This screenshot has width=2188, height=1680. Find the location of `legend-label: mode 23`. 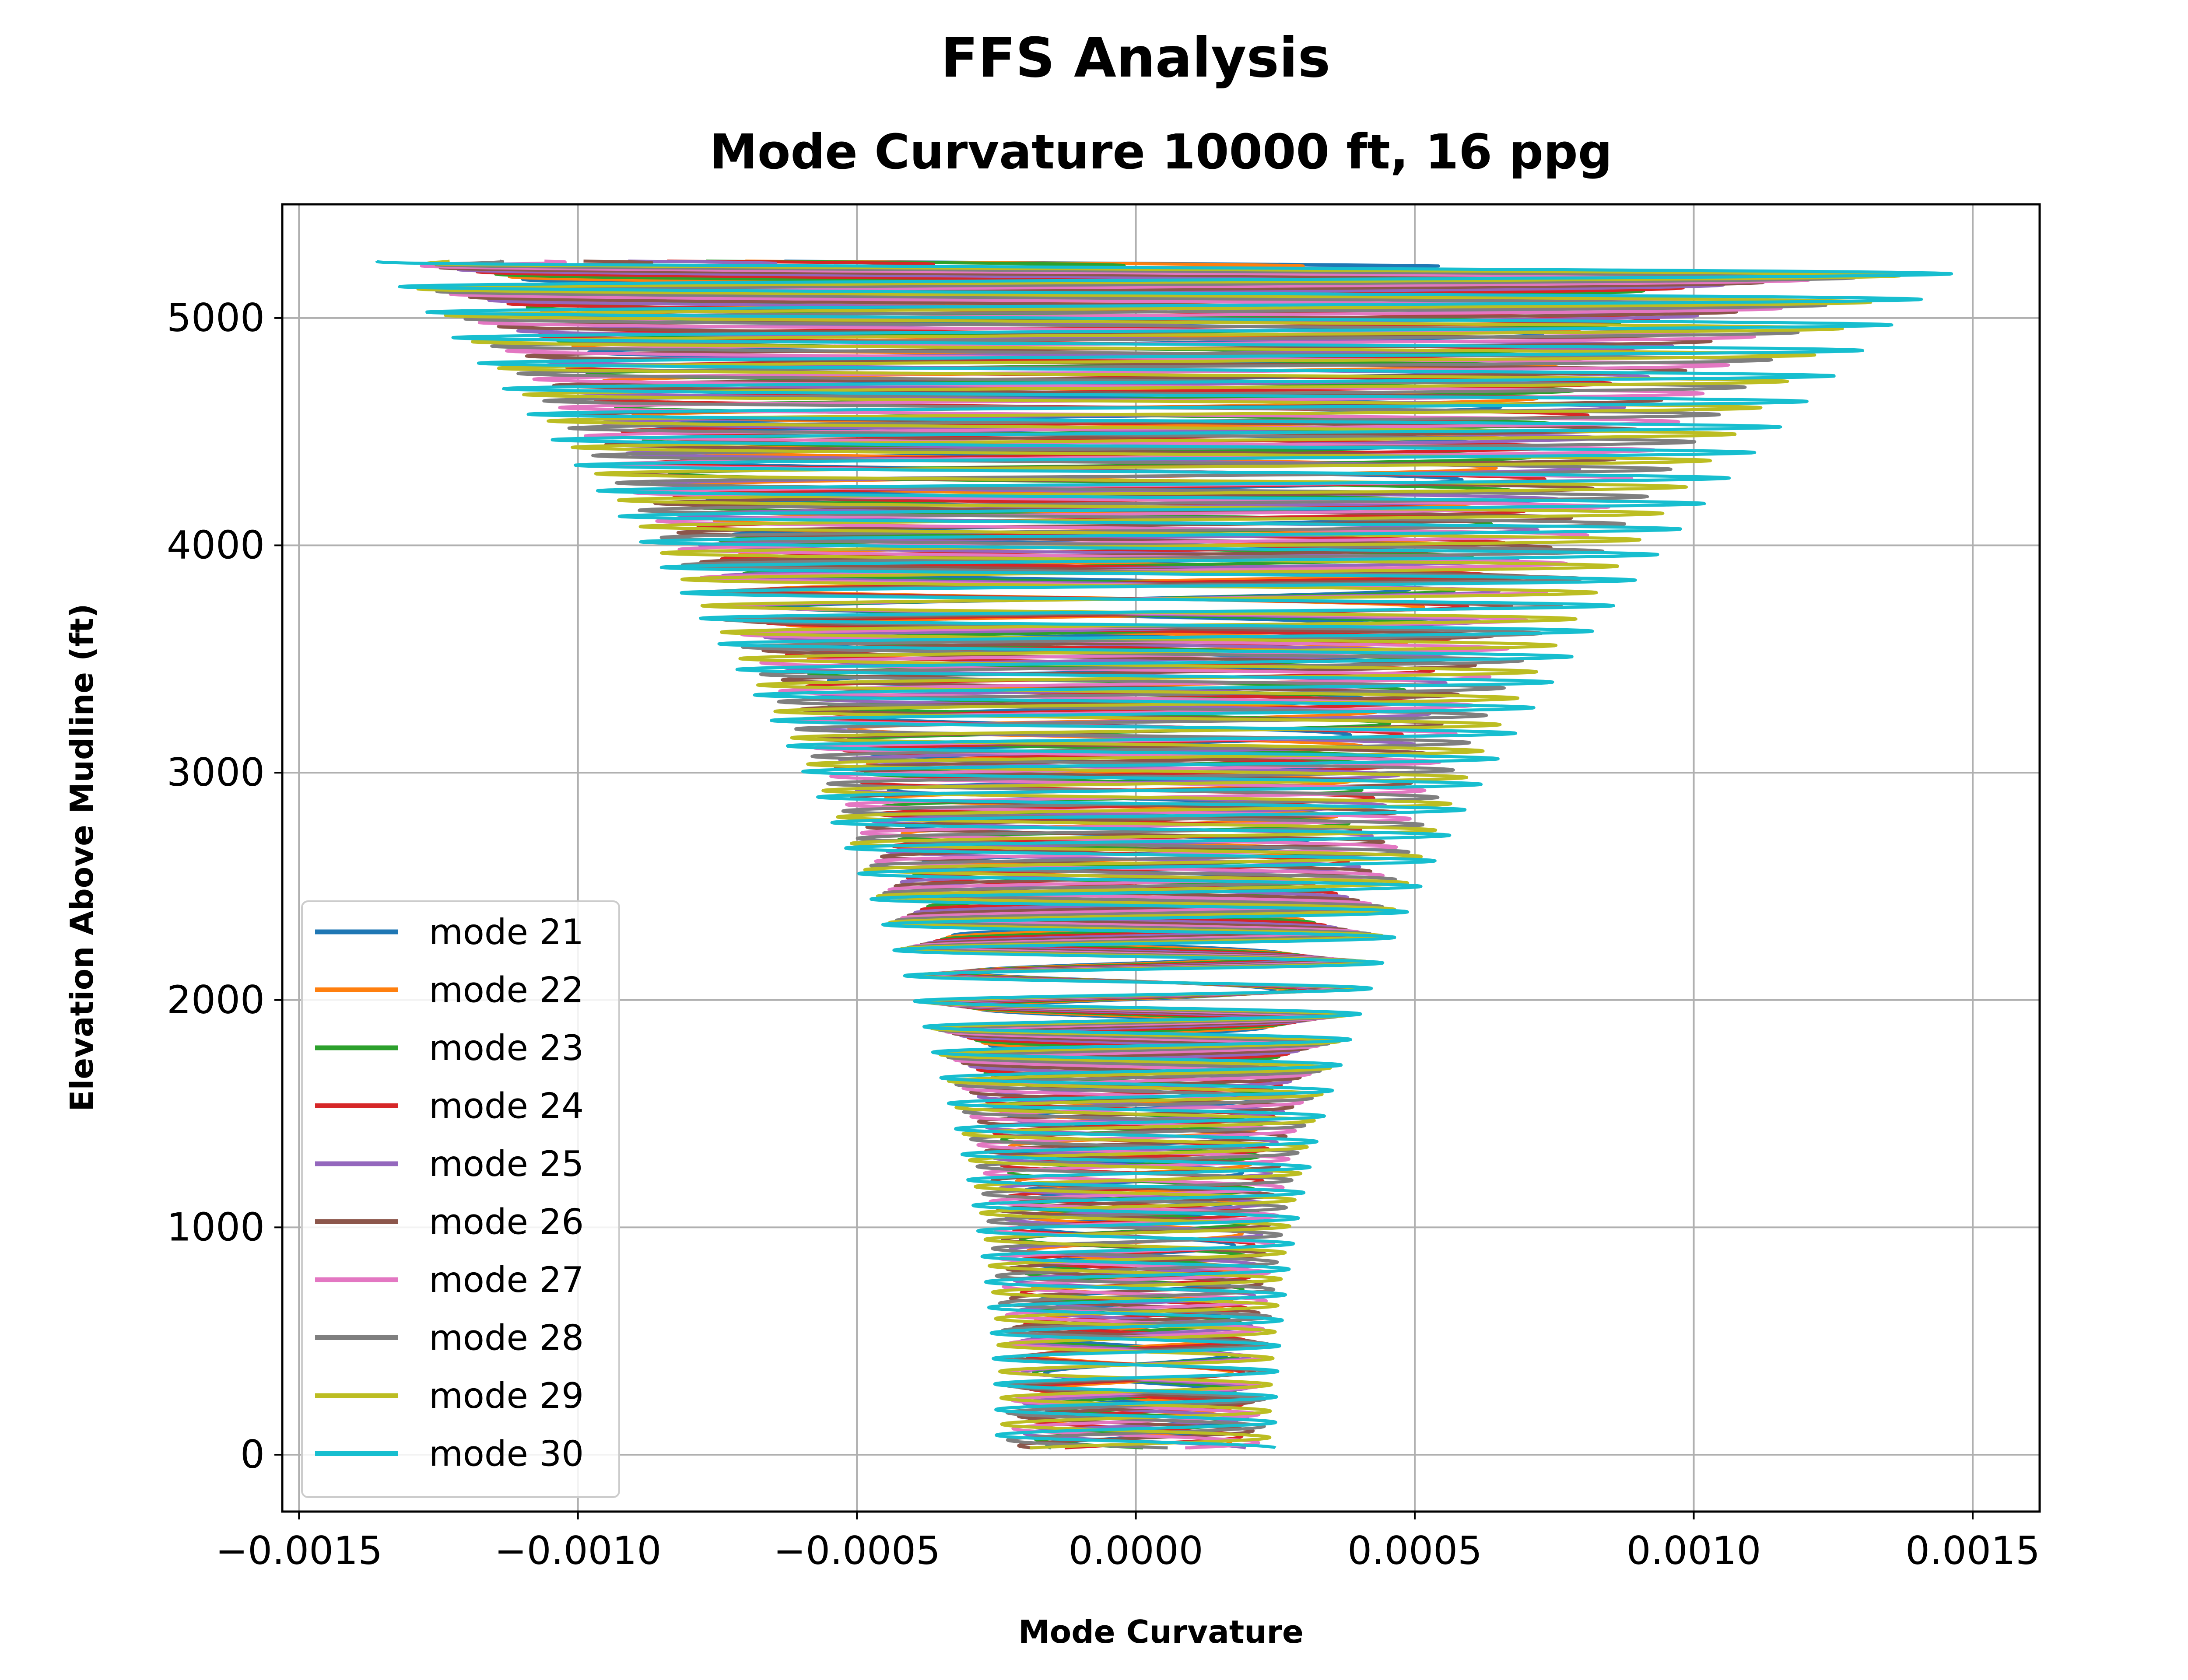

legend-label: mode 23 is located at coordinates (506, 1048).